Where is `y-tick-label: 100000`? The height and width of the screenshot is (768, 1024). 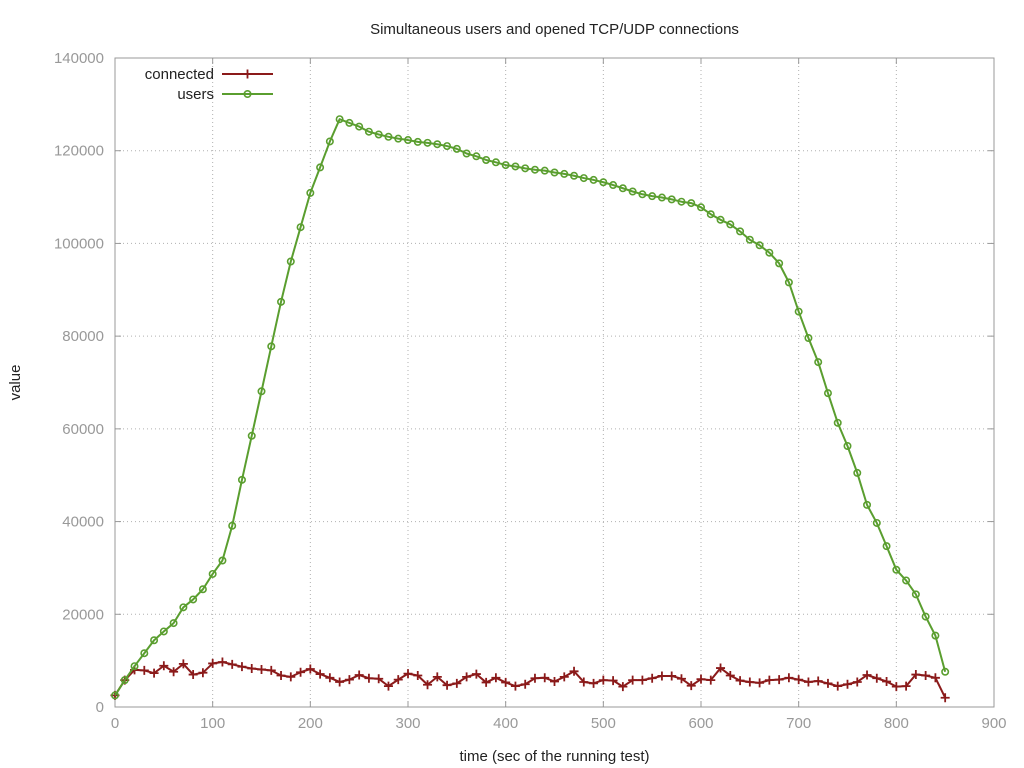
y-tick-label: 100000 is located at coordinates (79, 243).